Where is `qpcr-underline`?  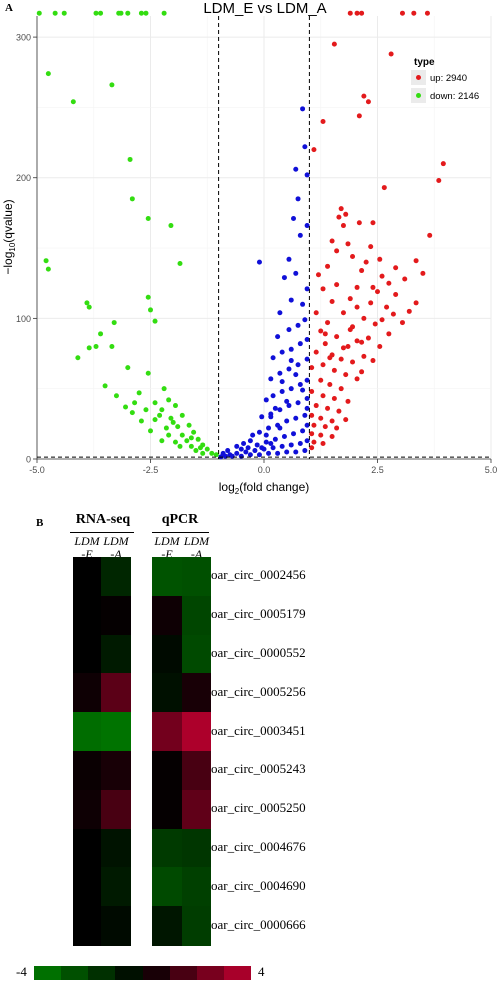
qpcr-underline is located at coordinates (180, 532).